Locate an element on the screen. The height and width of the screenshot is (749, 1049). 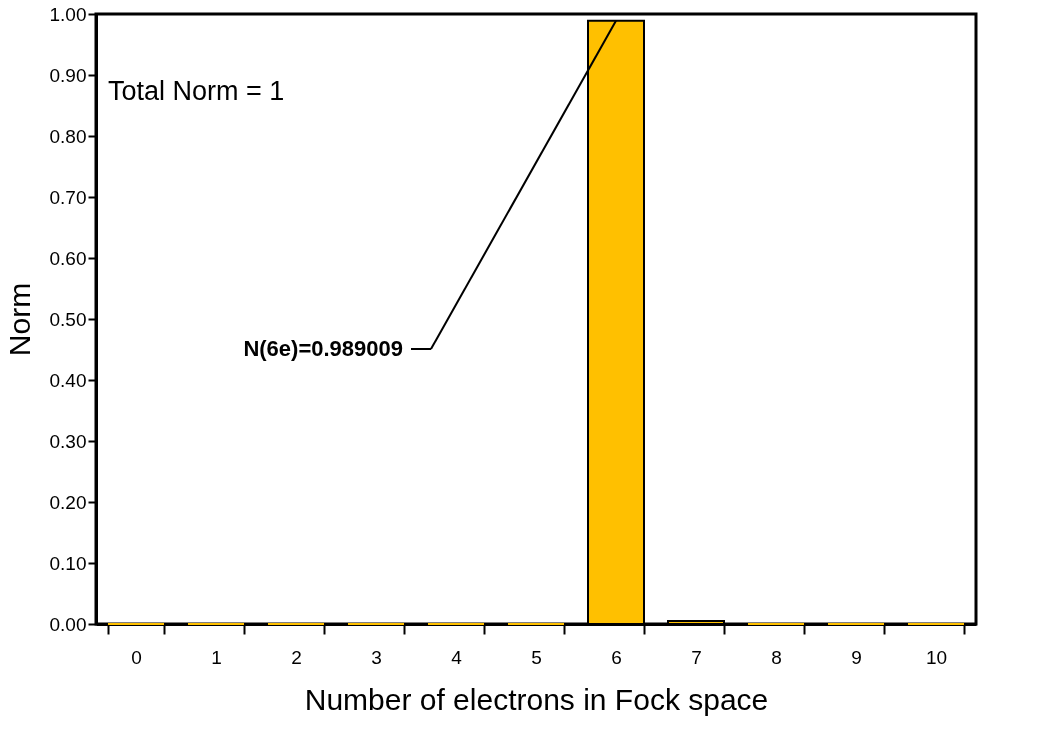
annotation: Total Norm = 1 is located at coordinates (196, 91).